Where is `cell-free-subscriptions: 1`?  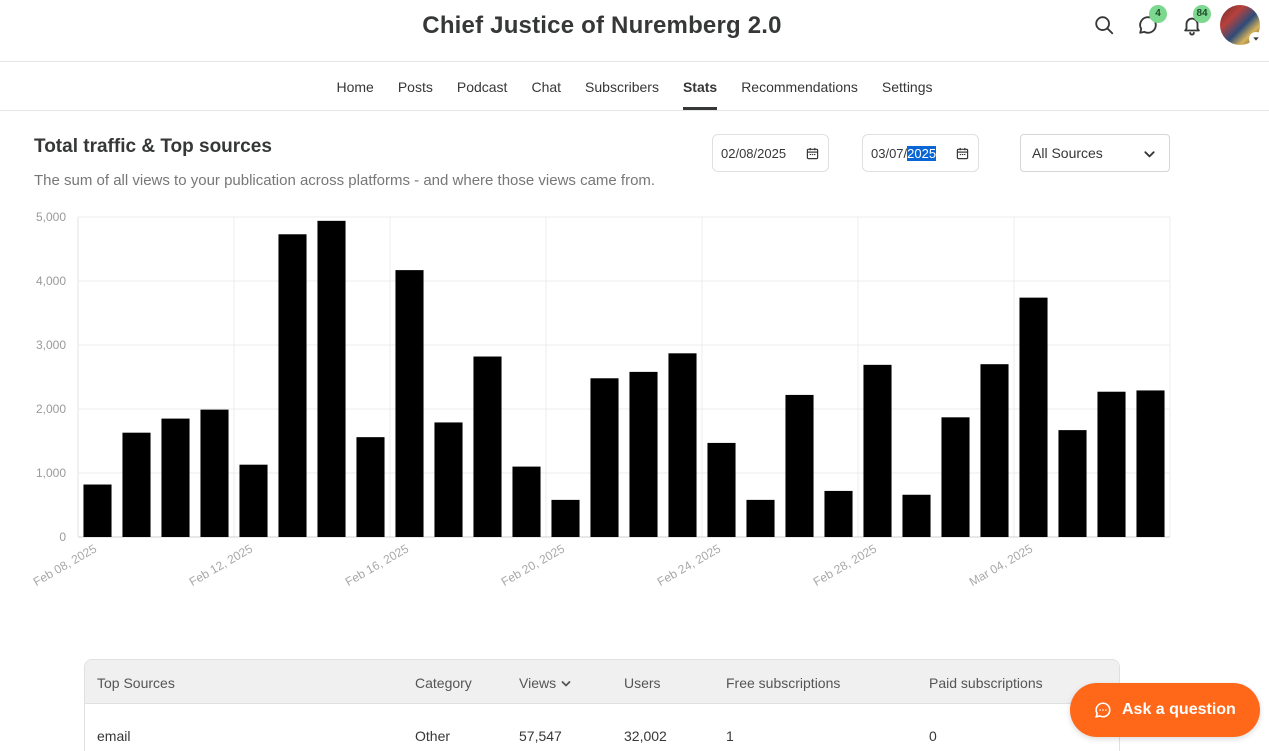
cell-free-subscriptions: 1 is located at coordinates (730, 736).